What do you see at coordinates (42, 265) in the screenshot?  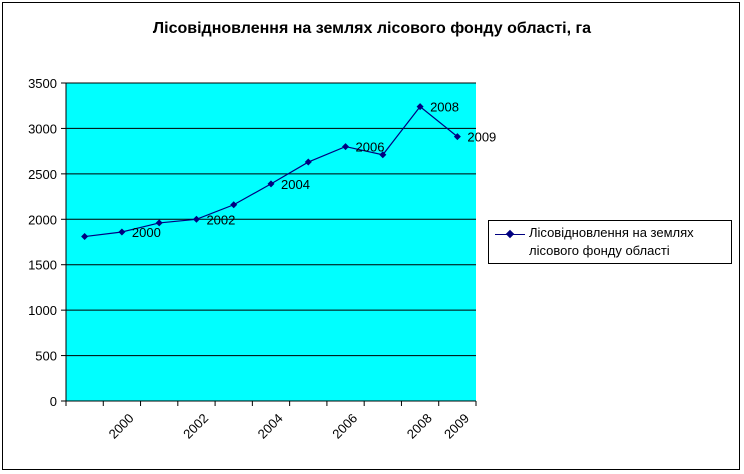 I see `y-tick-label: 1500` at bounding box center [42, 265].